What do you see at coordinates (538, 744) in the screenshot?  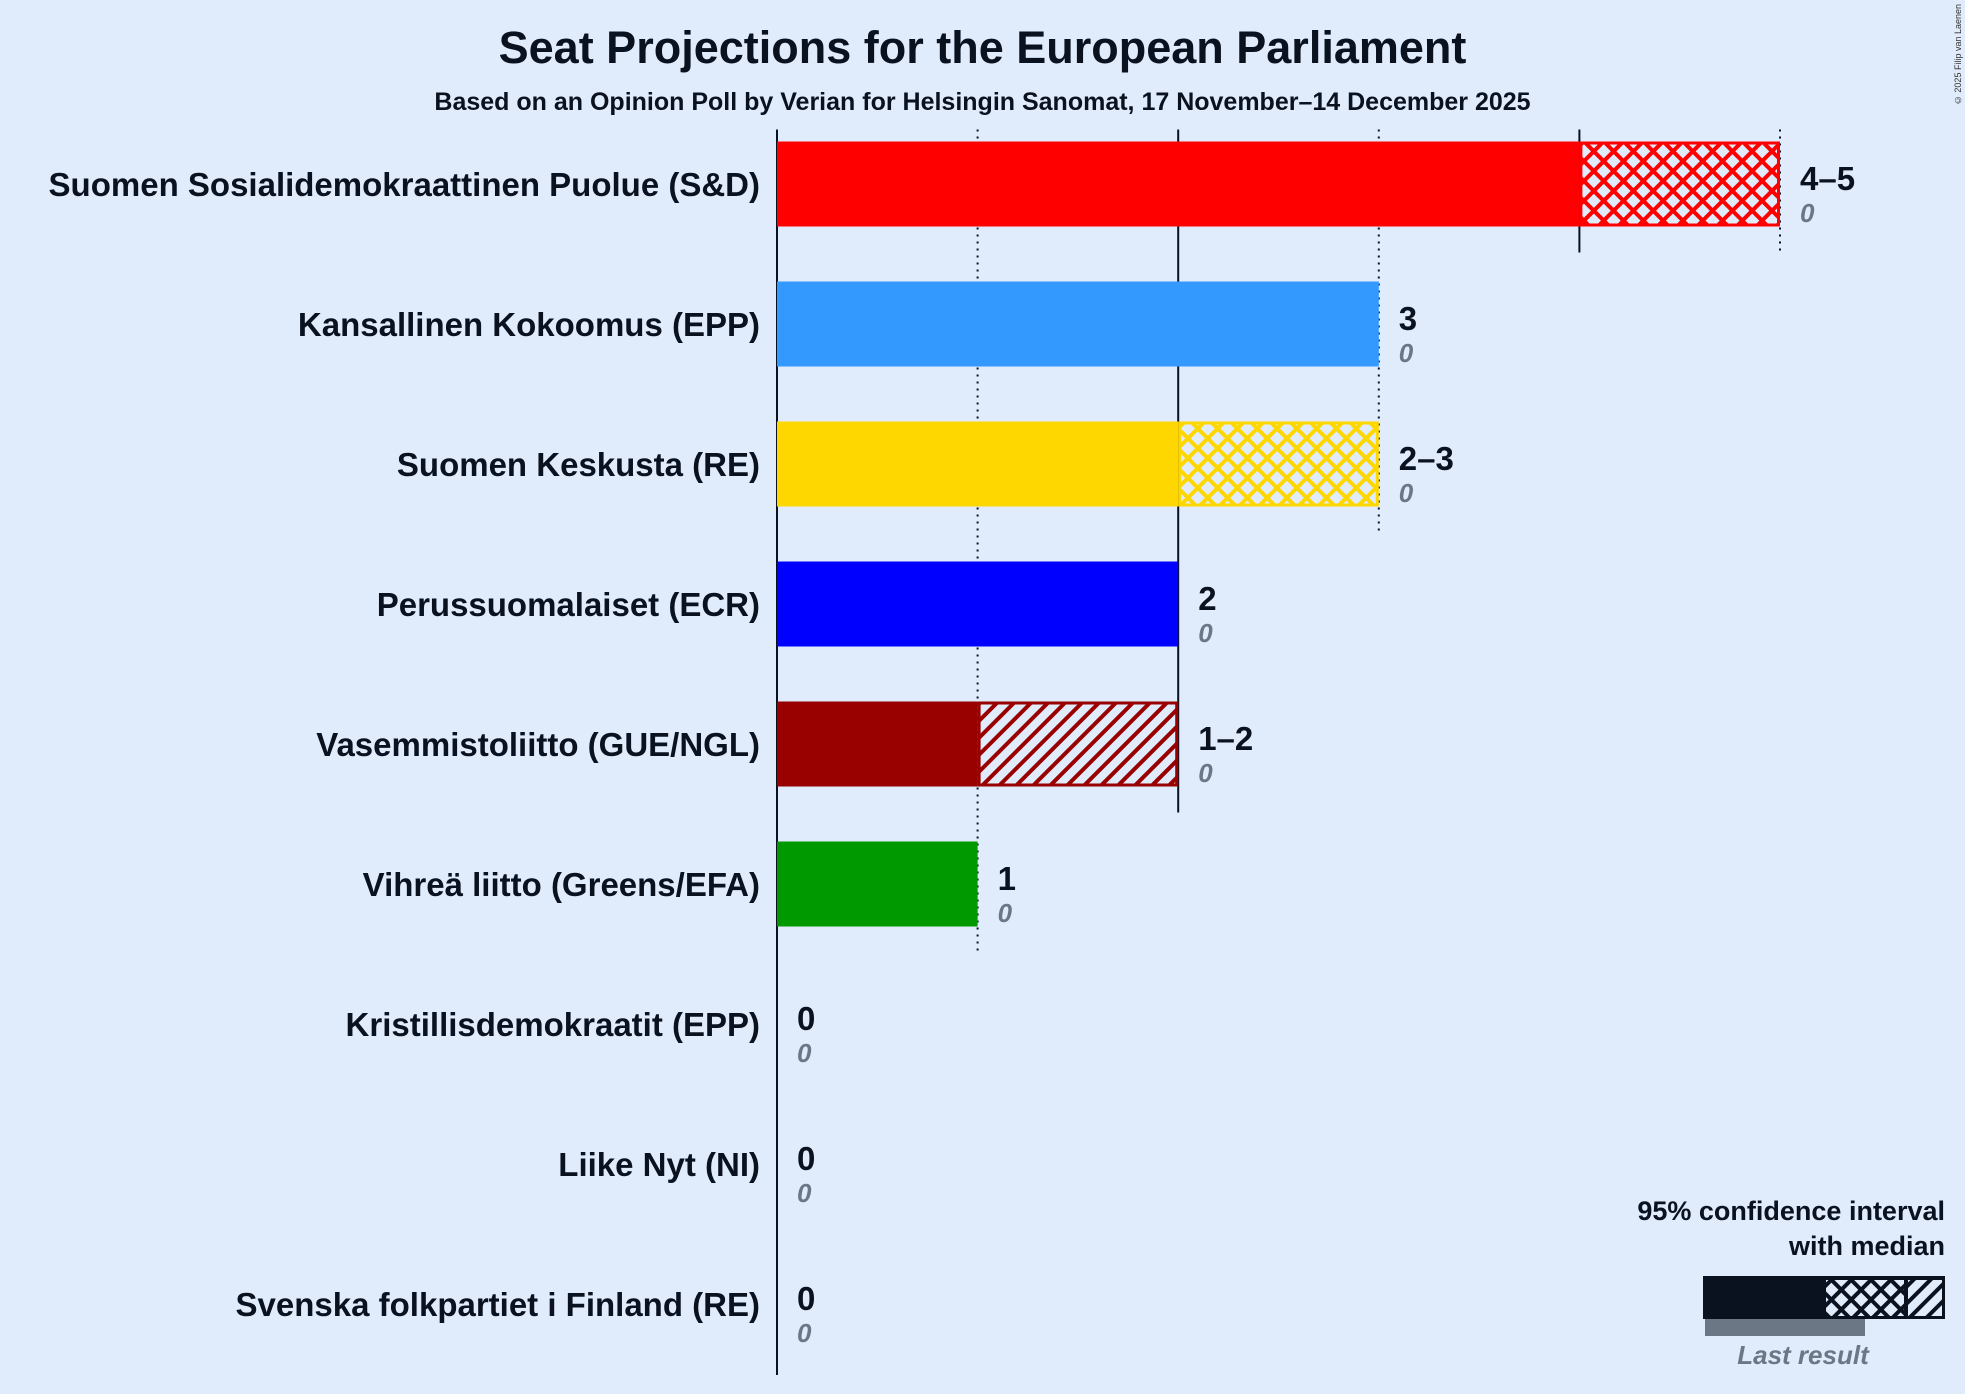 I see `party-label: Vasemmistoliitto (GUE/NGL)` at bounding box center [538, 744].